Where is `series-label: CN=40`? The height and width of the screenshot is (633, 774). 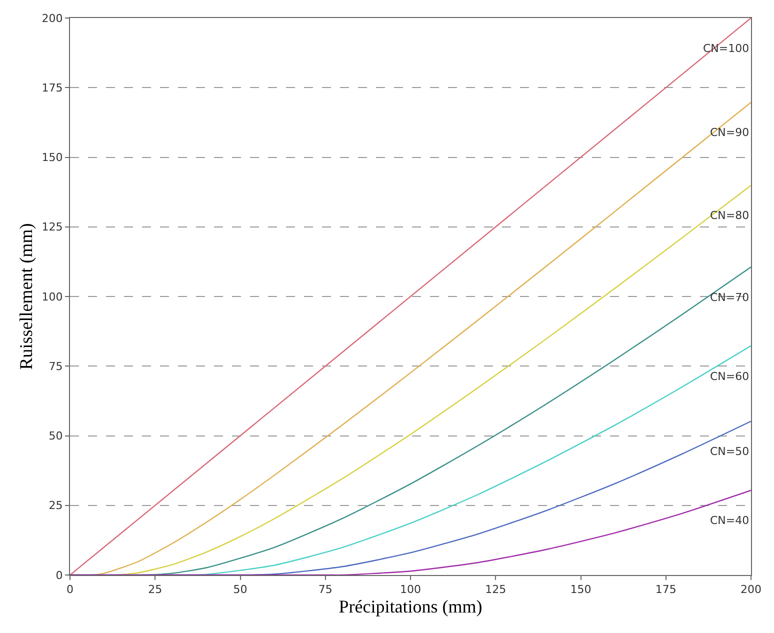 series-label: CN=40 is located at coordinates (730, 520).